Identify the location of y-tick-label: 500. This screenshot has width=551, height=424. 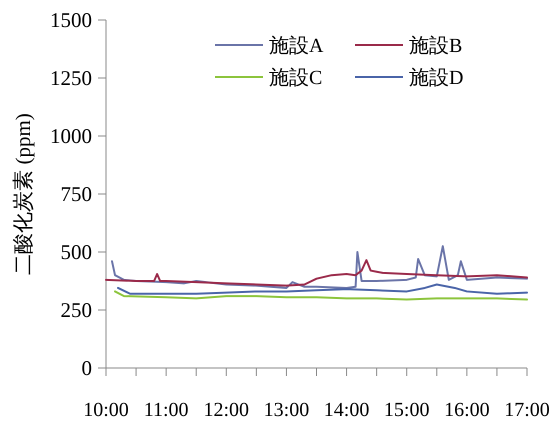
(76, 252).